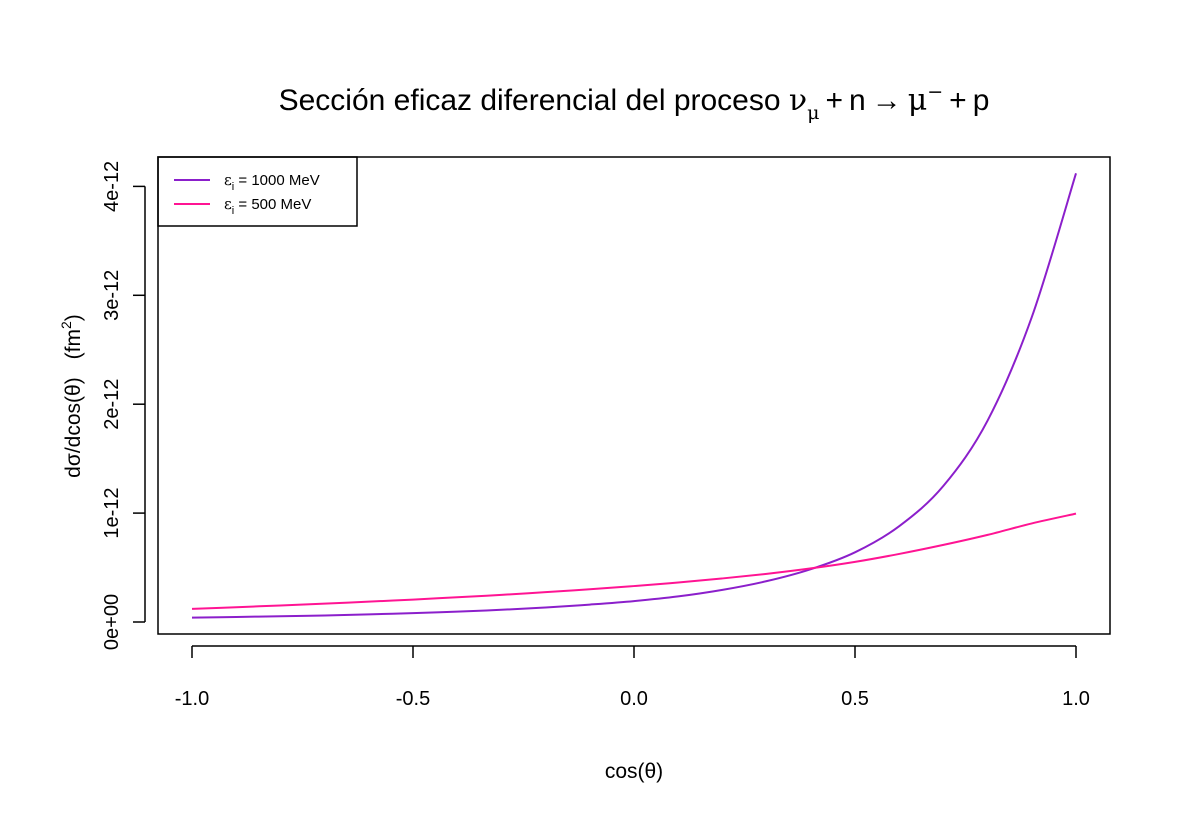 Image resolution: width=1192 pixels, height=832 pixels. I want to click on legend-label-500: εi = 500 MeV, so click(267, 206).